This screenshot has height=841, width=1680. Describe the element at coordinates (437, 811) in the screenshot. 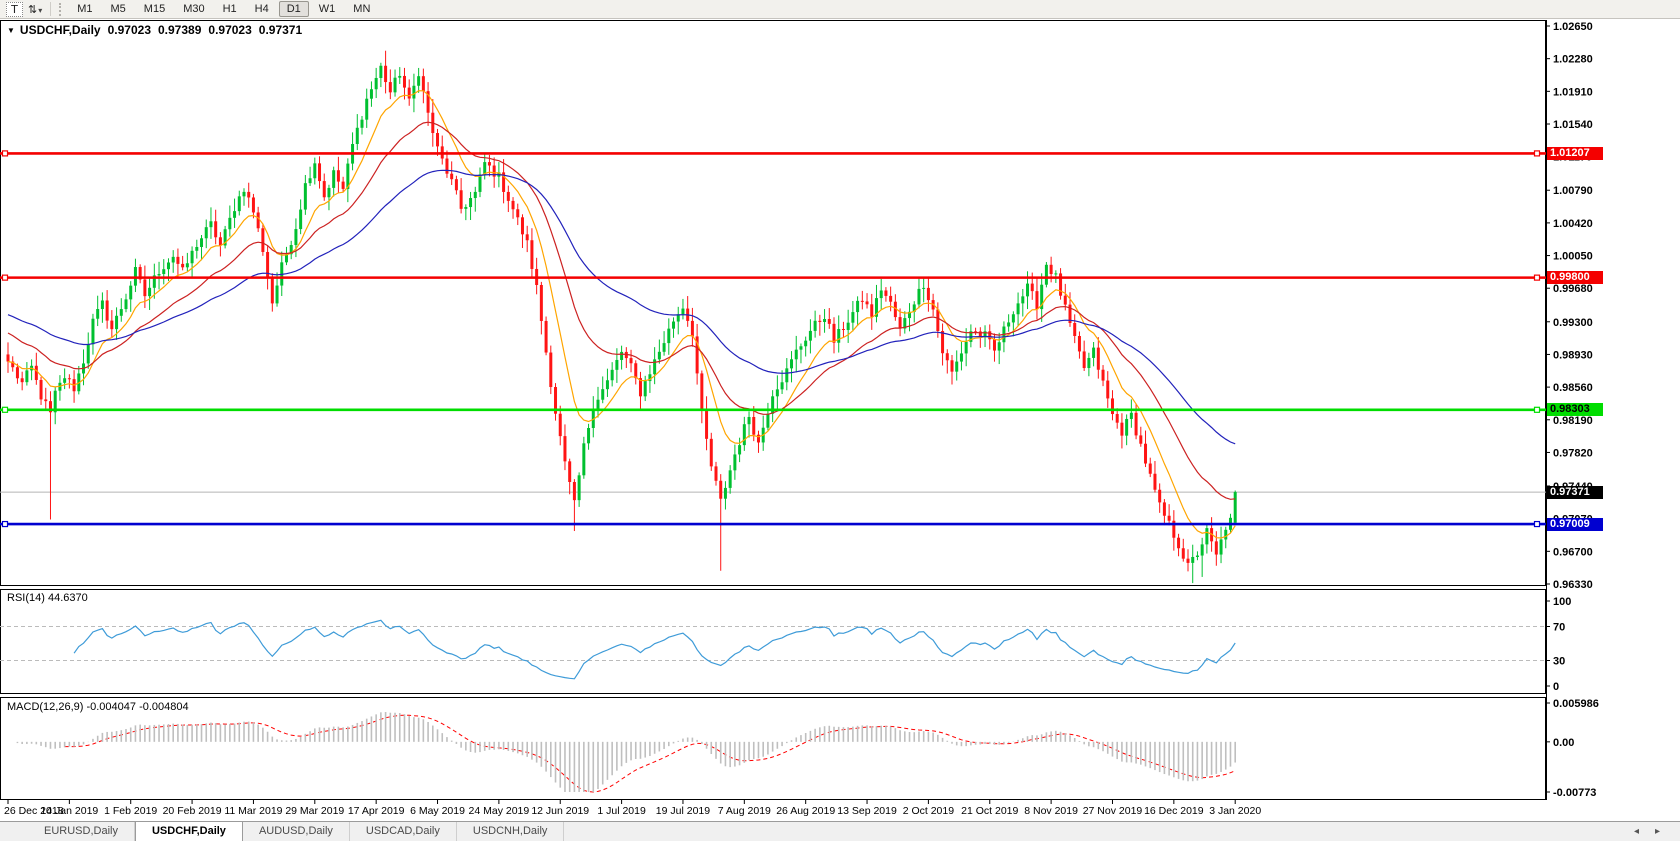

I see `svg-text: 6 May 2019` at that location.